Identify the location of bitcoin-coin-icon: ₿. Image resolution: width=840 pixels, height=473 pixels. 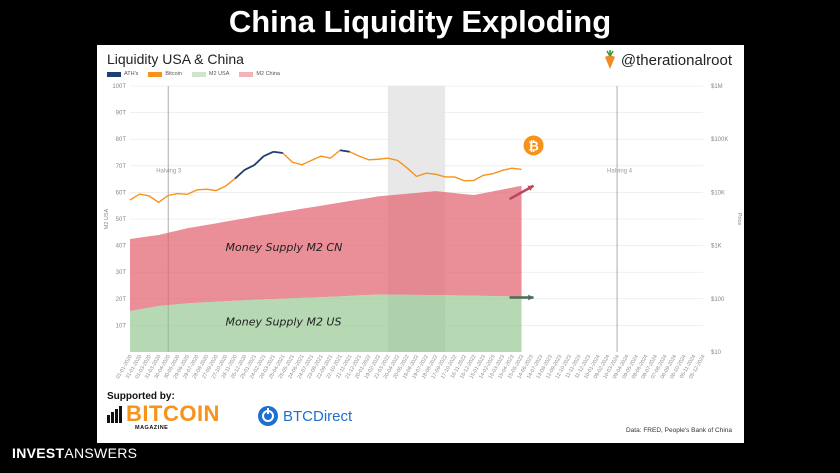
(533, 145).